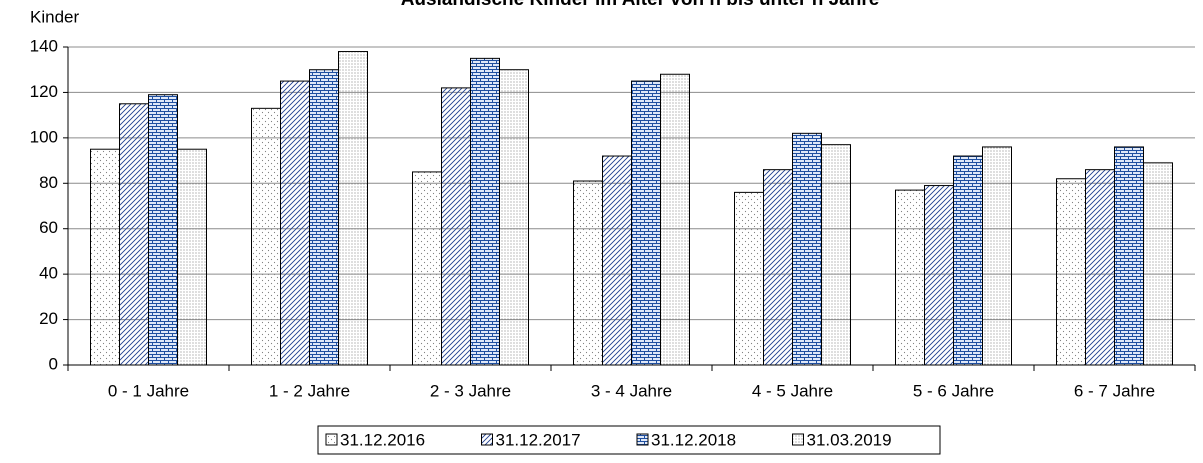 This screenshot has width=1203, height=463. I want to click on y-tick-label: 80, so click(48, 182).